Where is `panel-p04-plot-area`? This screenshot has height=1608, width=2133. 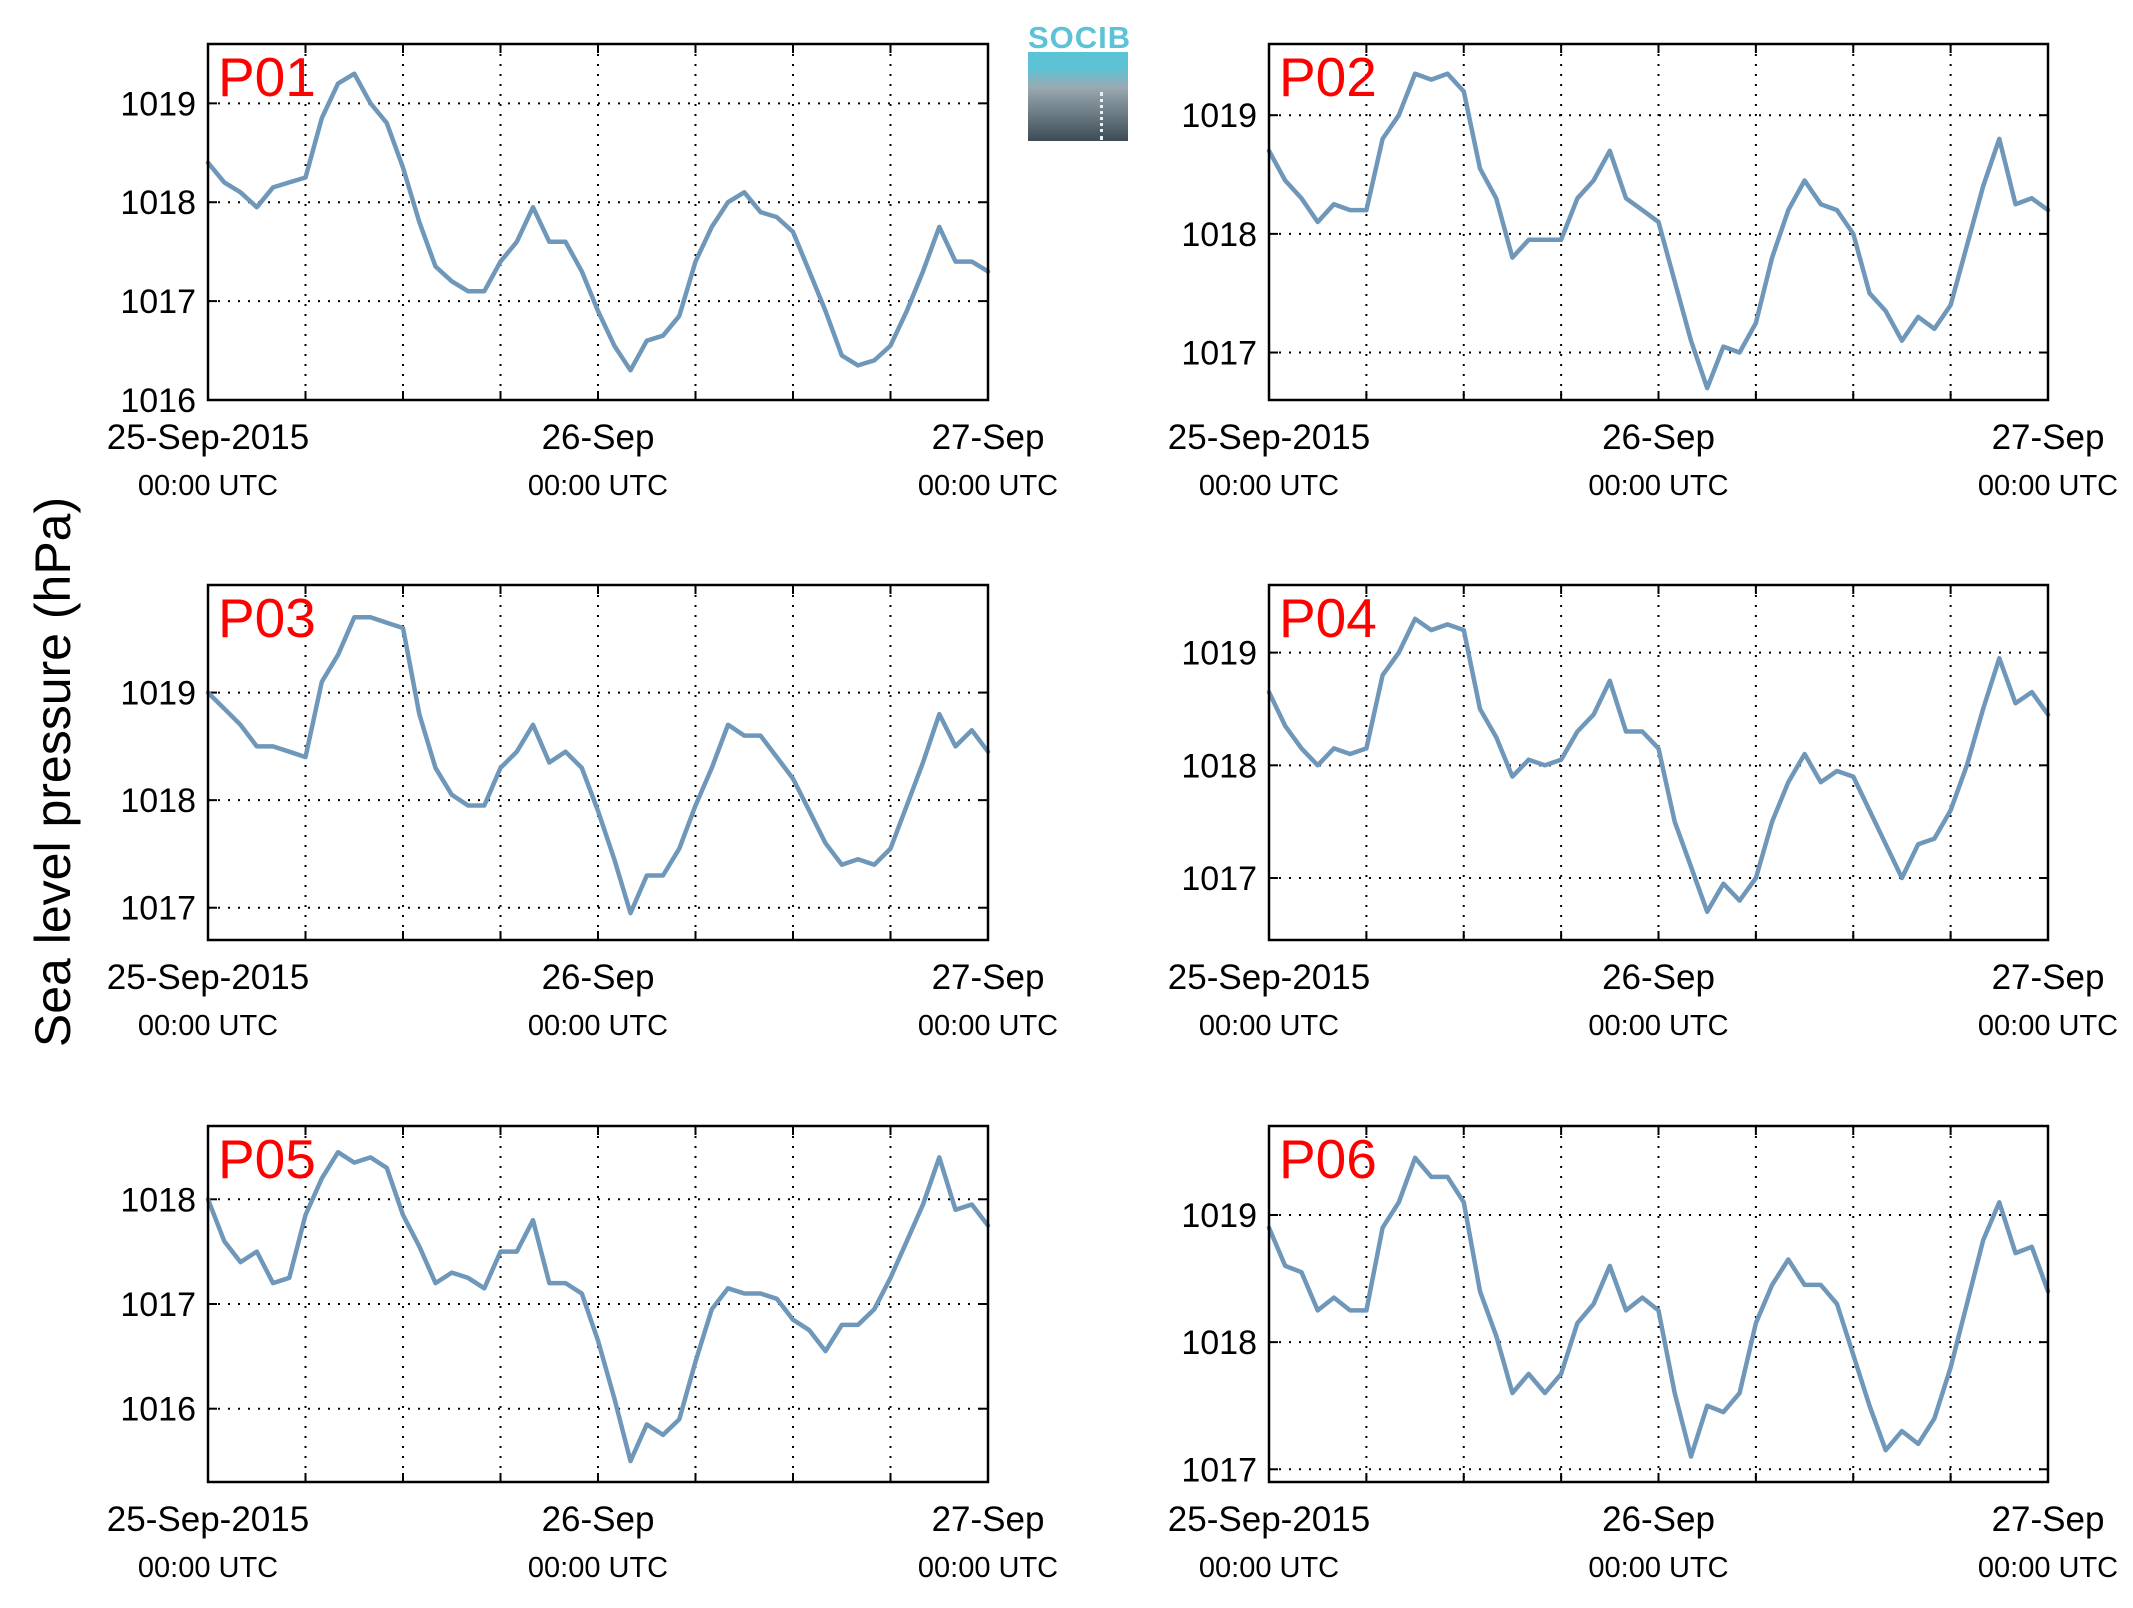 panel-p04-plot-area is located at coordinates (1658, 762).